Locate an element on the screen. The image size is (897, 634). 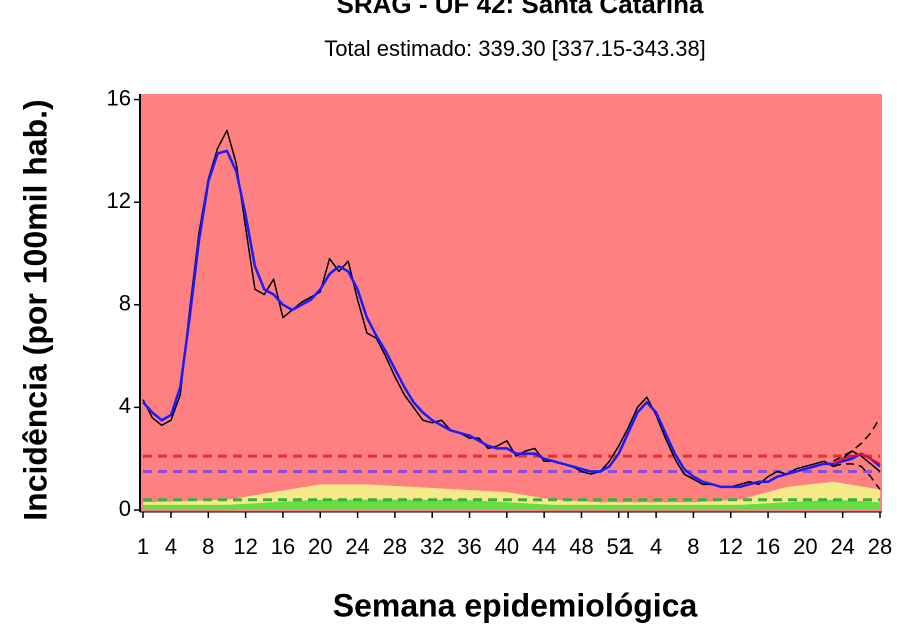
x-axis-label: Semana epidemiológica is located at coordinates (515, 605).